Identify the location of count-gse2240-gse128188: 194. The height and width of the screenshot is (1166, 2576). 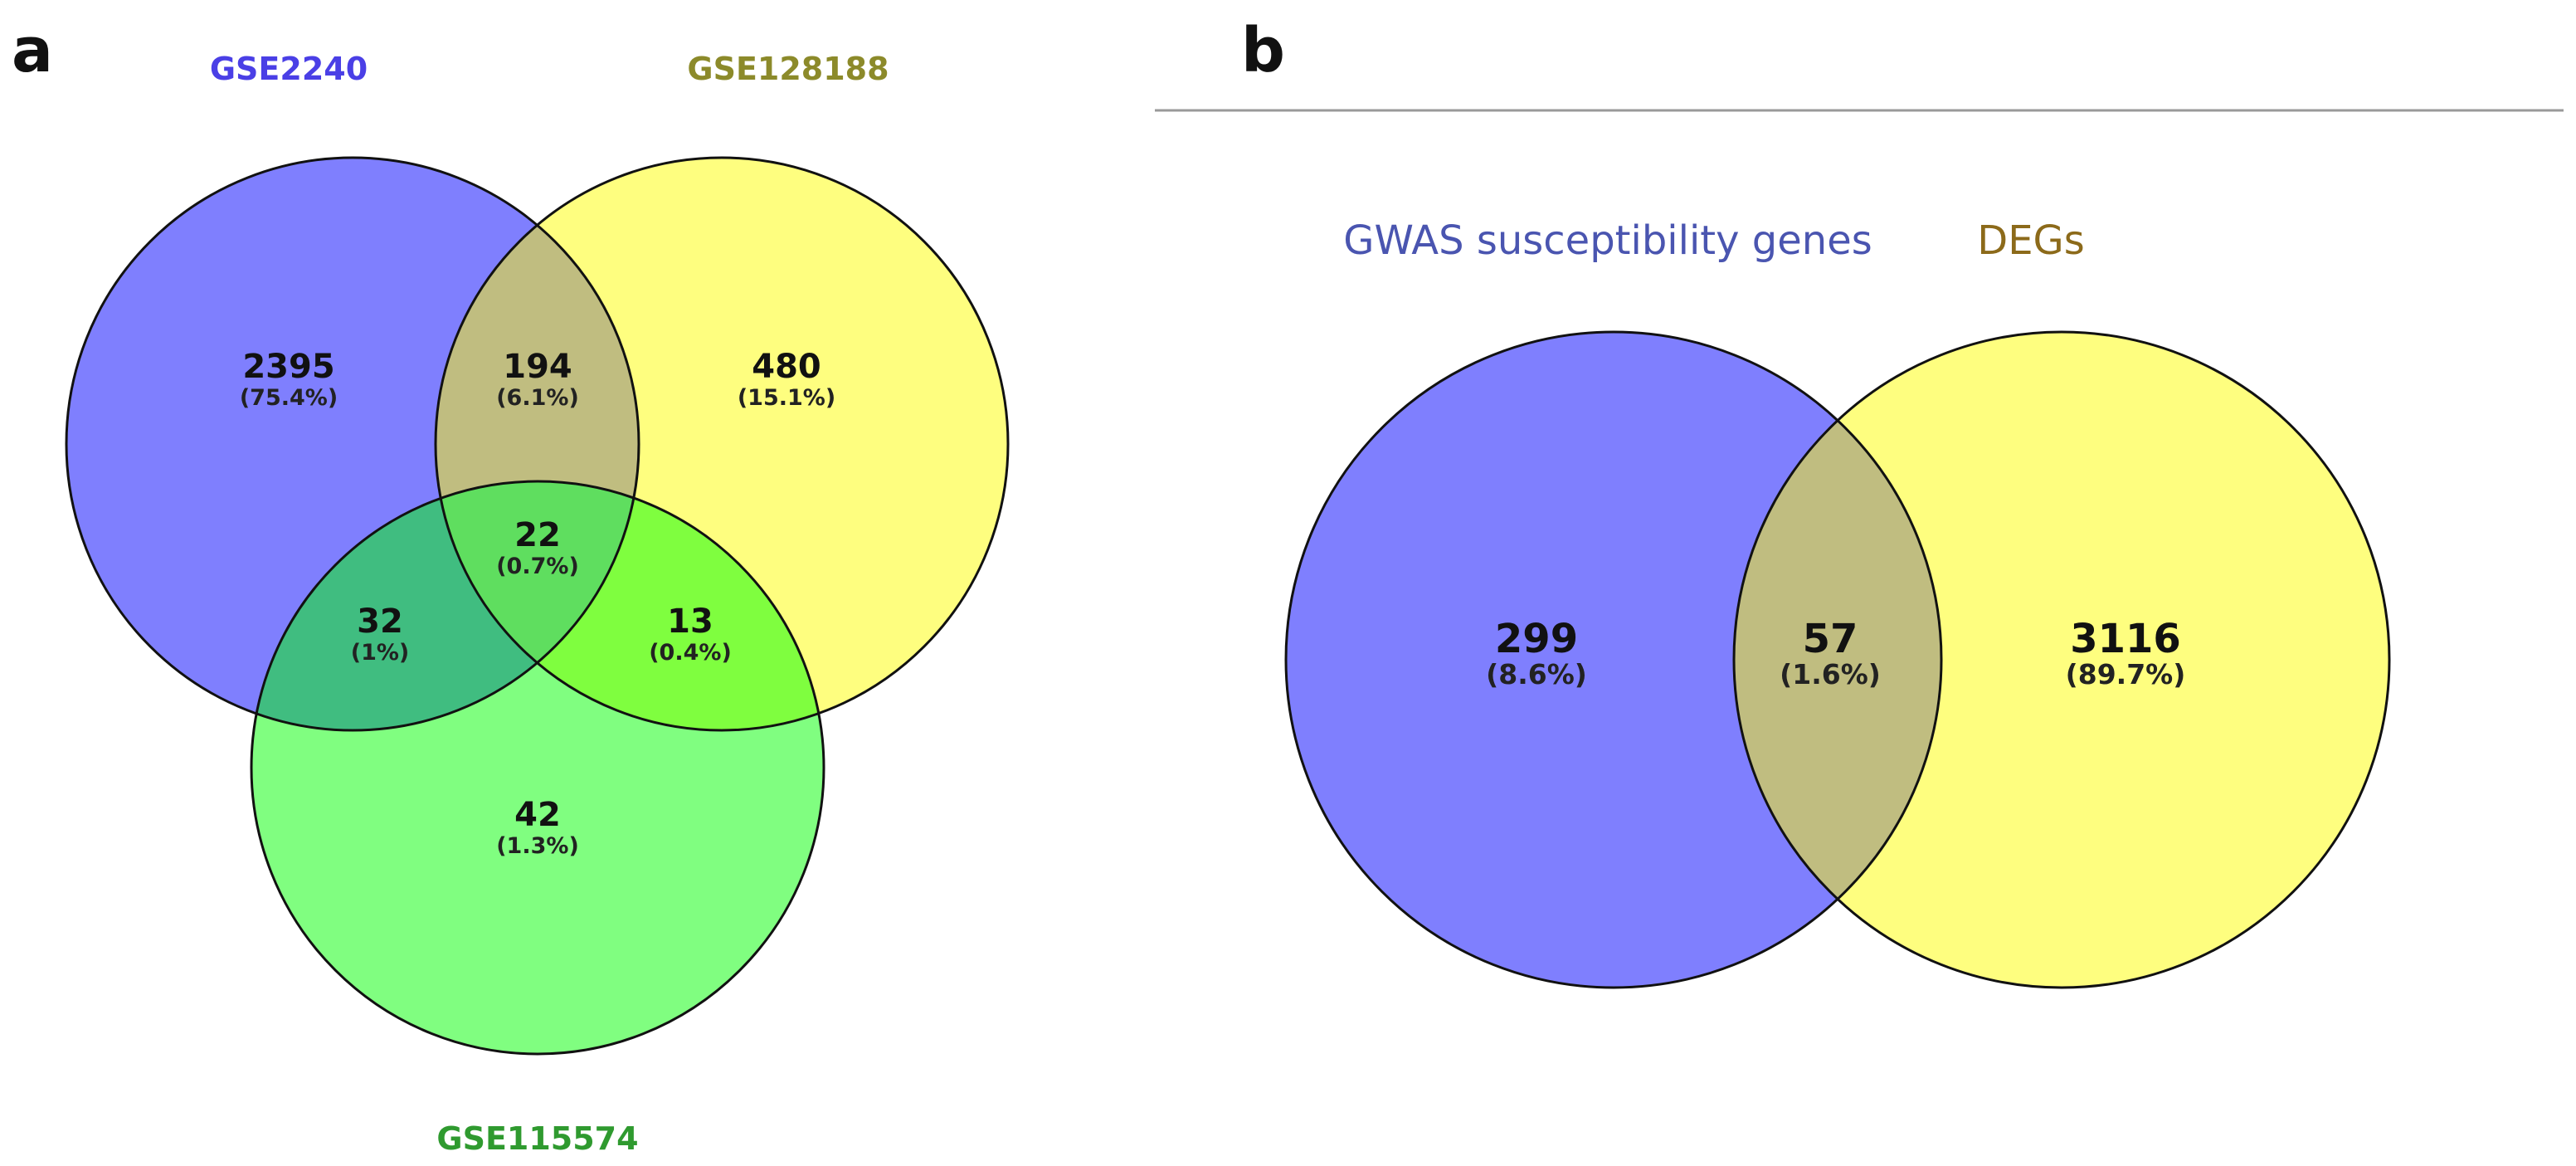
(537, 367).